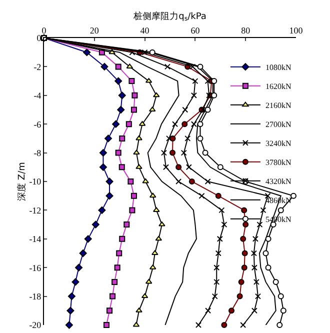 Image resolution: width=330 pixels, height=333 pixels. What do you see at coordinates (278, 181) in the screenshot?
I see `legend-label: 4320kN` at bounding box center [278, 181].